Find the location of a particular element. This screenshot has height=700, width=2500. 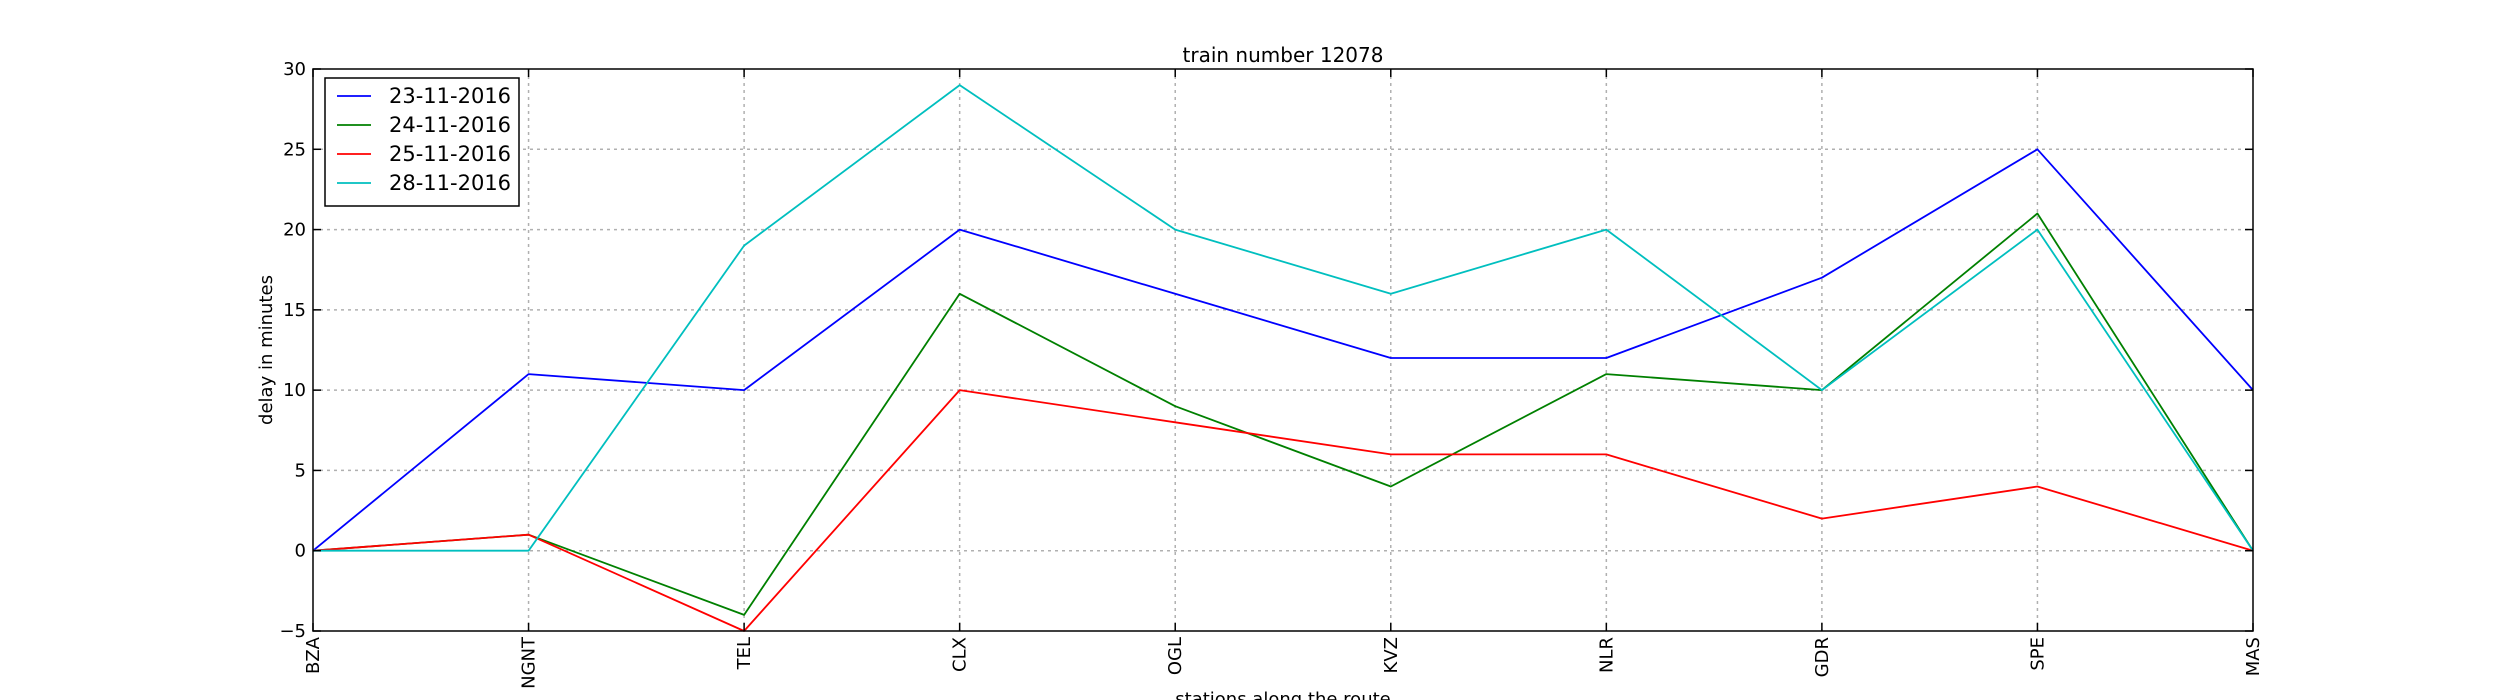

x-tick-label: TEL is located at coordinates (744, 653).